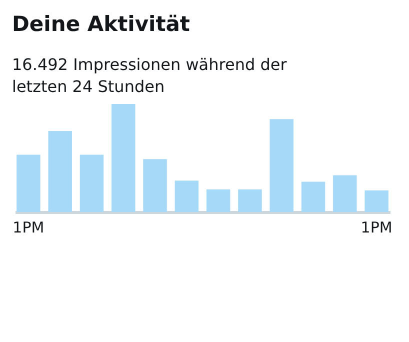 The height and width of the screenshot is (342, 409). Describe the element at coordinates (150, 76) in the screenshot. I see `chart-subtitle: 16.492 Impressionen während der letzten 24 Stunden` at that location.